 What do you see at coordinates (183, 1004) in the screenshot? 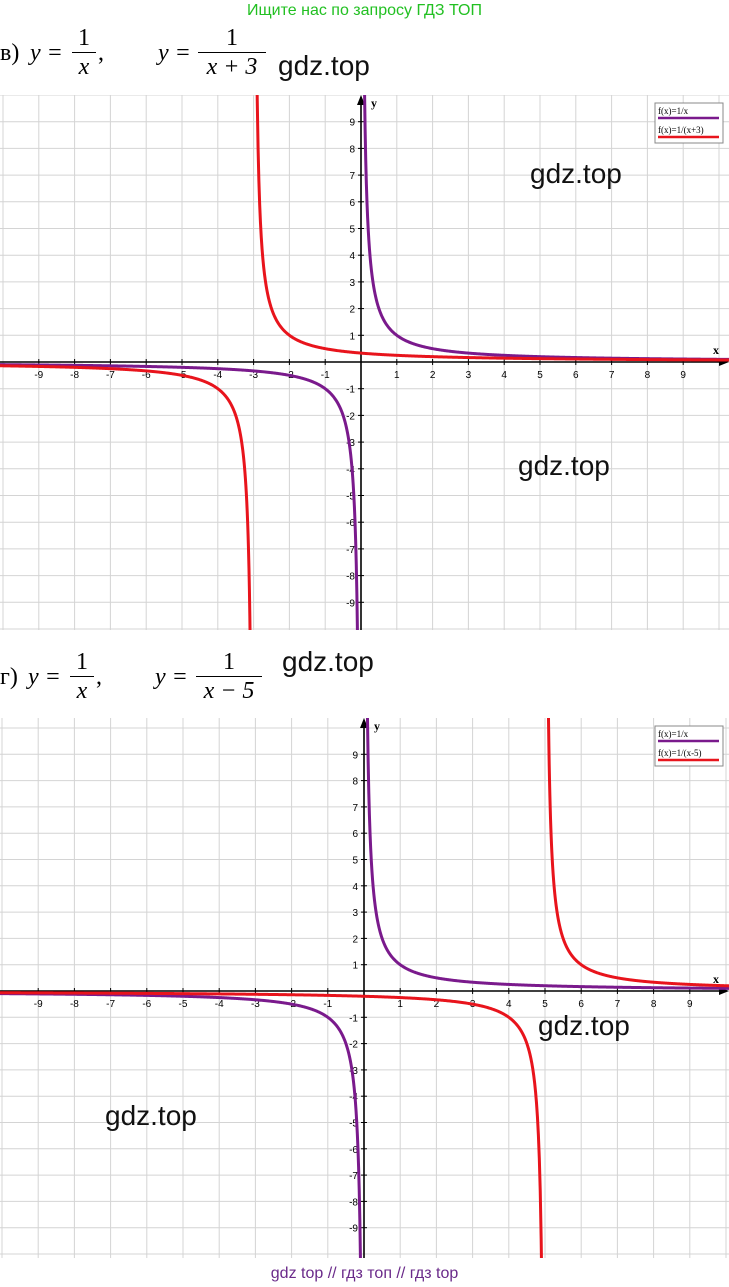
I see `x-tick-label: -5` at bounding box center [183, 1004].